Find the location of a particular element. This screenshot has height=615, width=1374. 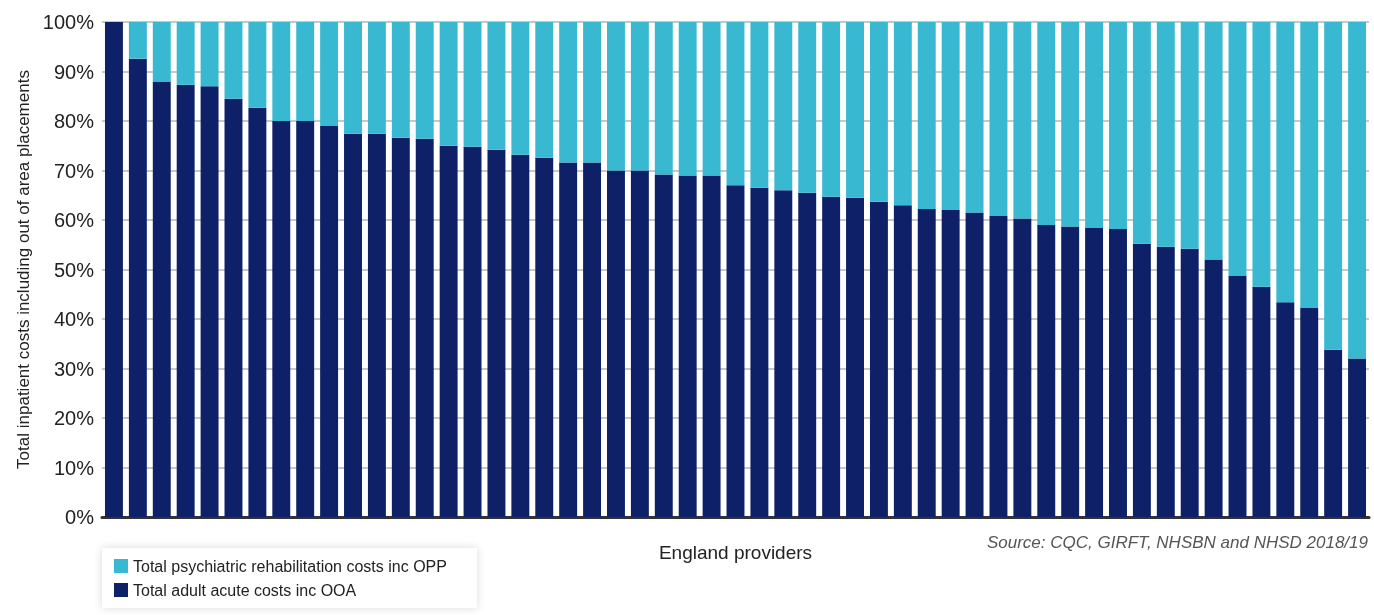

y-tick-label: 90% is located at coordinates (74, 71).